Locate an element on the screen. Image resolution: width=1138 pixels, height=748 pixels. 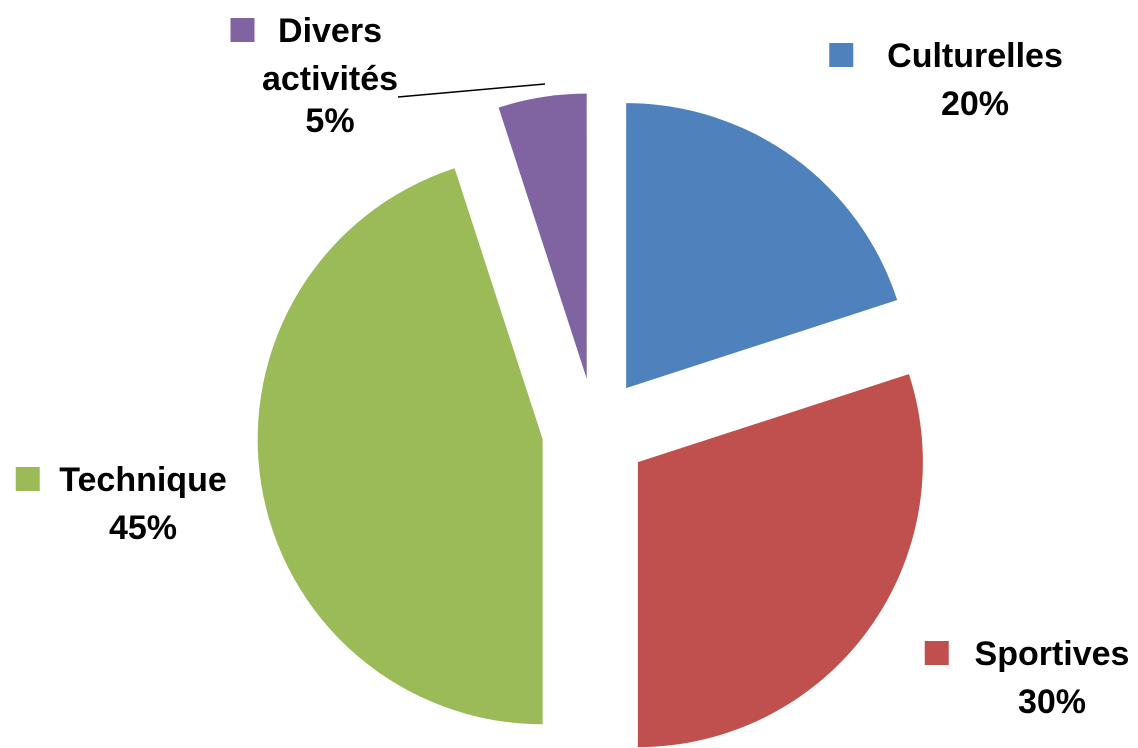
leader-line is located at coordinates (471, 90).